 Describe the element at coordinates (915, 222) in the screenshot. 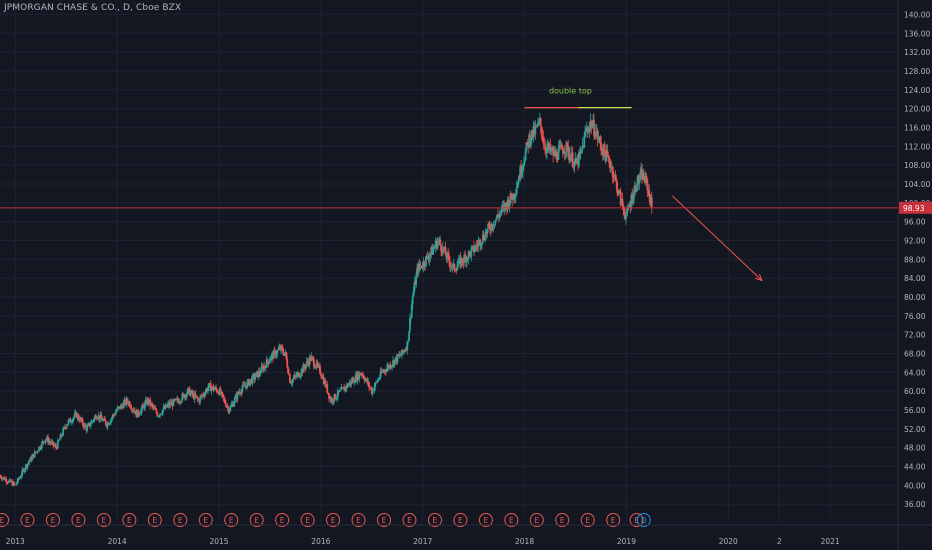

I see `y-tick-label: 96.00` at that location.